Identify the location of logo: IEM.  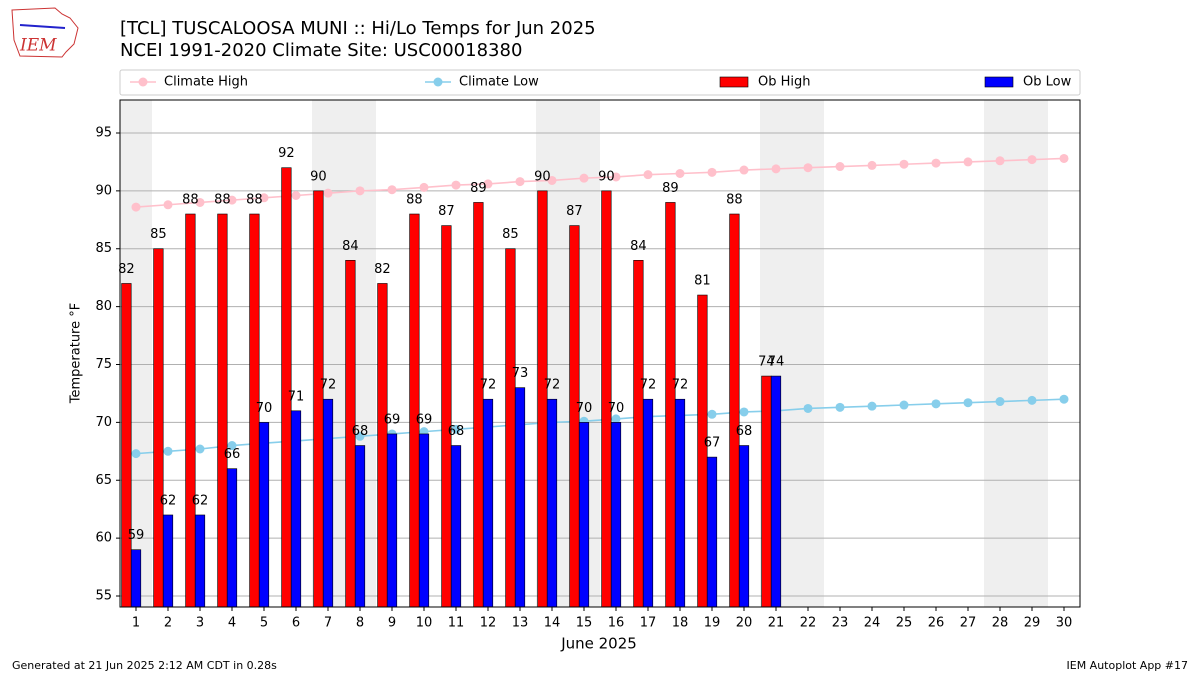
(45, 32).